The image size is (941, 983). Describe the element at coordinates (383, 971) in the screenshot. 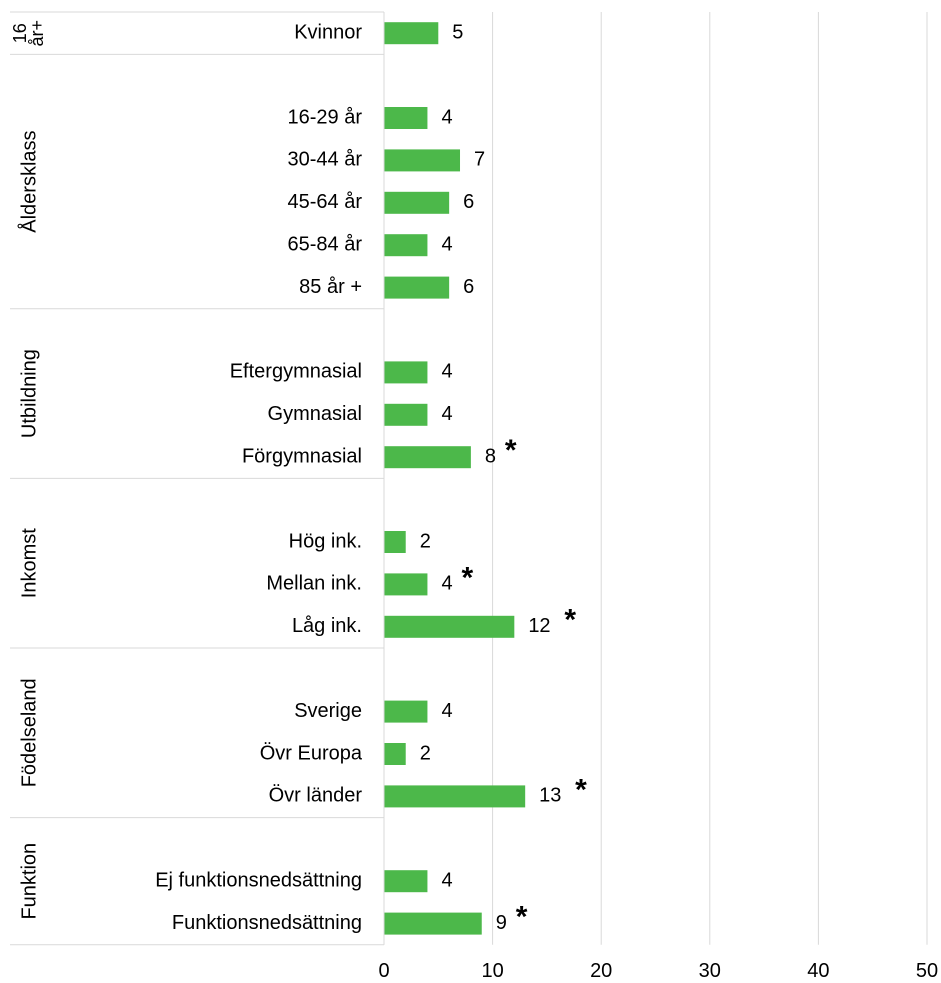

I see `x-tick-label: 0` at that location.